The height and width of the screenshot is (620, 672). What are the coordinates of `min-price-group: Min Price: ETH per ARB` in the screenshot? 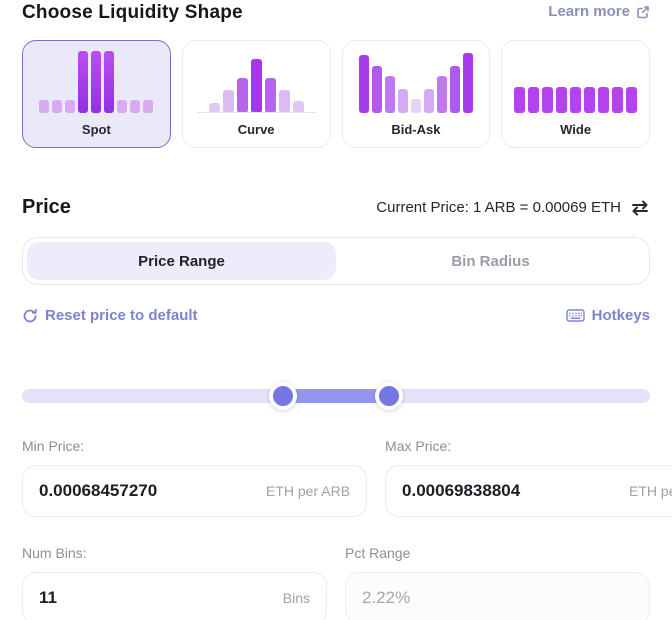 It's located at (195, 477).